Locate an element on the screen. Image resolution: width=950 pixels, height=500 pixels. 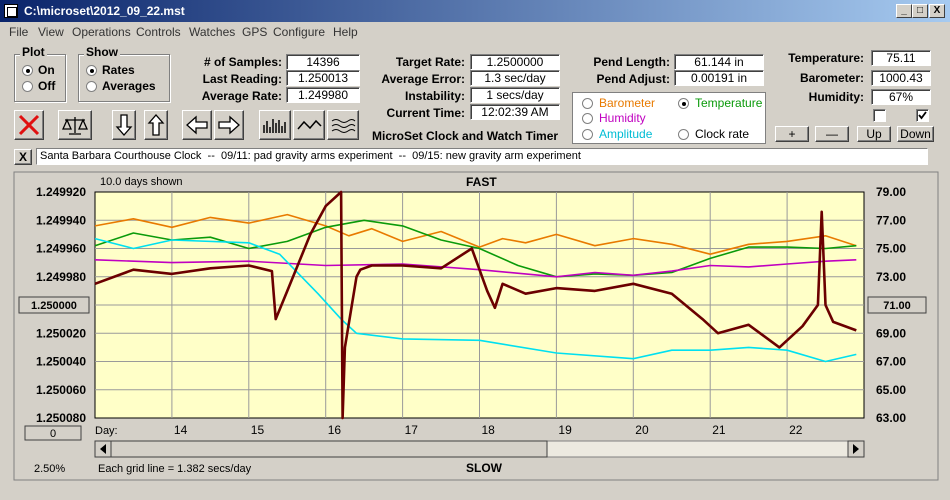
plot-on-label: On is located at coordinates (46, 70).